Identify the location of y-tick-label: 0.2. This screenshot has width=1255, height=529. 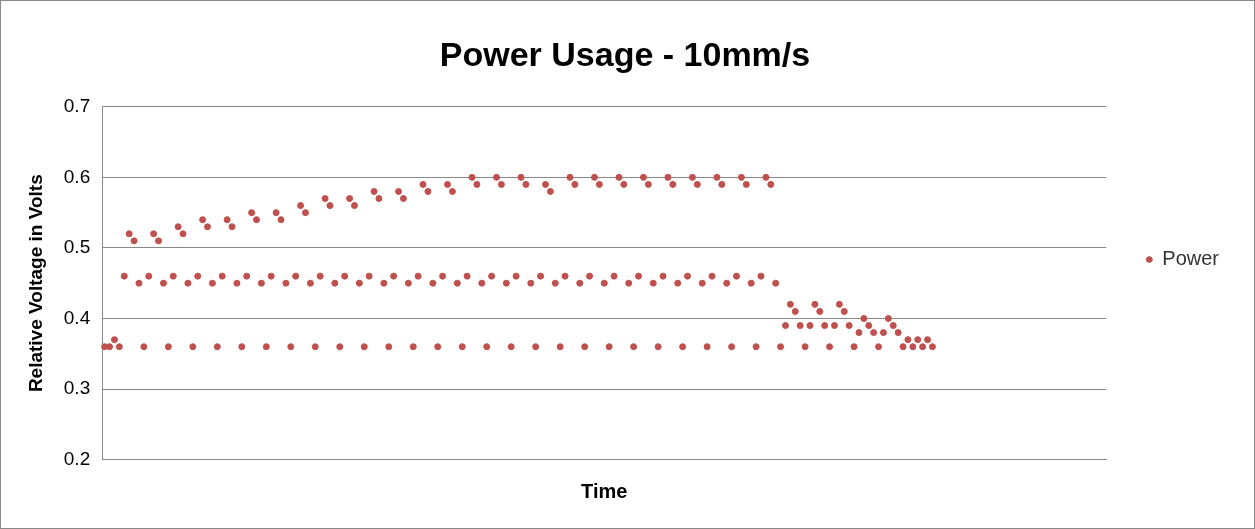
(77, 458).